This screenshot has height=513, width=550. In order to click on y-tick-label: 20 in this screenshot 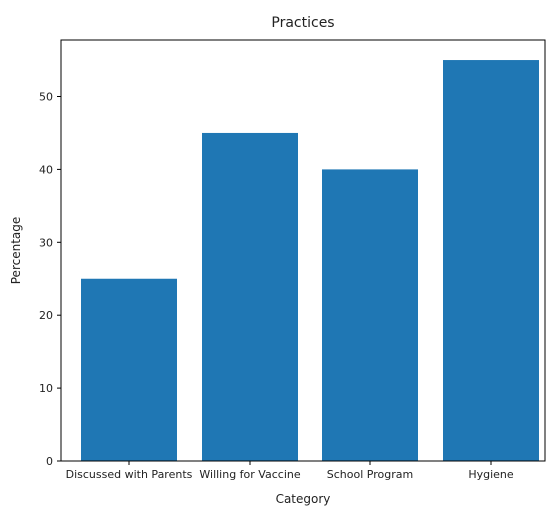, I will do `click(46, 315)`.